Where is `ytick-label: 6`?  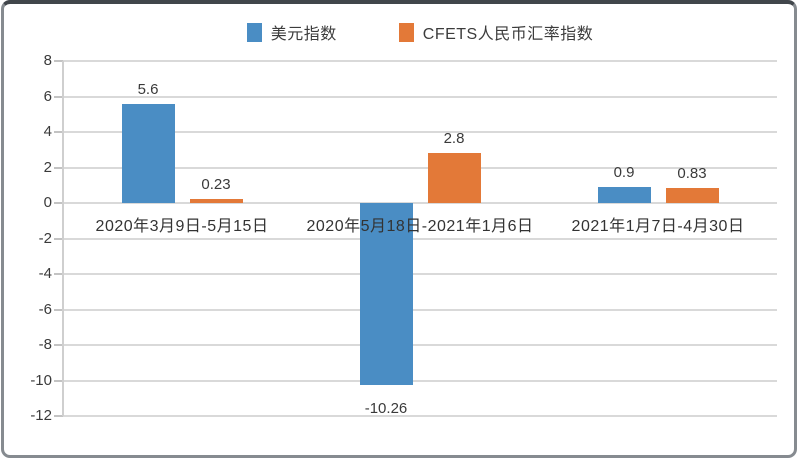
ytick-label: 6 is located at coordinates (47, 96).